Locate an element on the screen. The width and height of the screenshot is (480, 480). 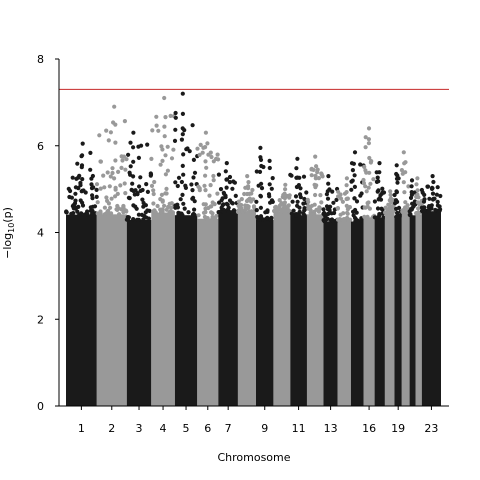
chromosome-2-points is located at coordinates (111, 255).